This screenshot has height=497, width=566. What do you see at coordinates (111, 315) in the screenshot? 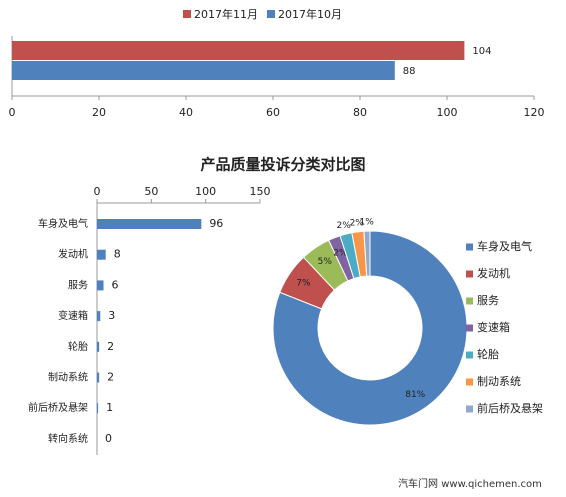
I see `value-label: 3` at bounding box center [111, 315].